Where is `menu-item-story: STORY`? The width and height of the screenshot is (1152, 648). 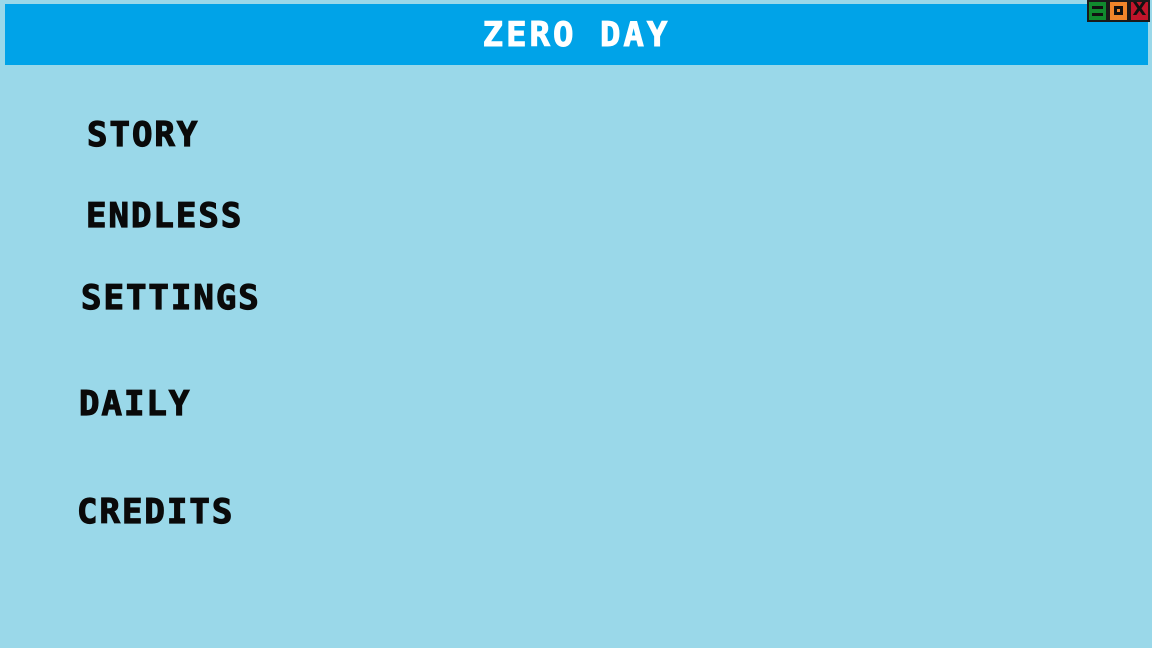
menu-item-story: STORY is located at coordinates (143, 135).